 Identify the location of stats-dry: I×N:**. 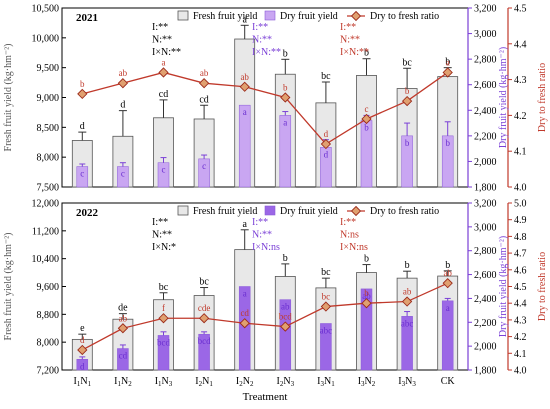
(266, 52).